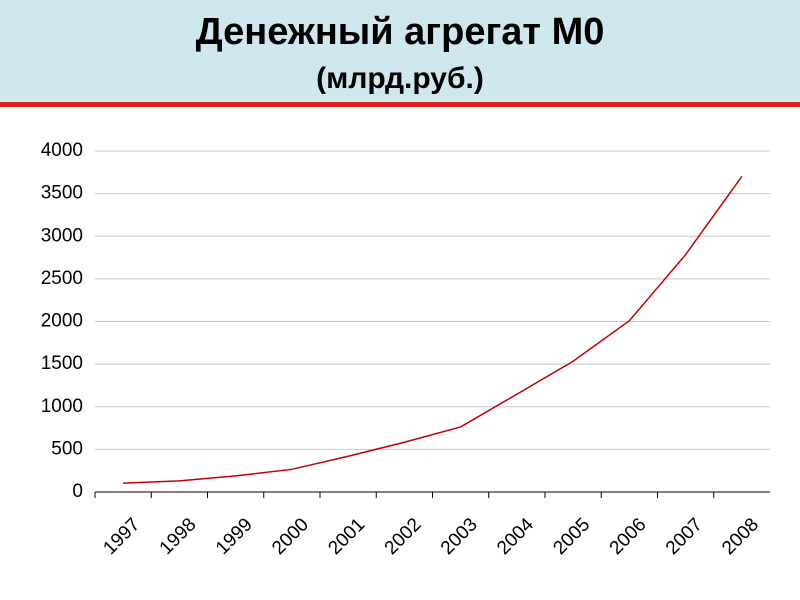 The image size is (800, 600). I want to click on y-tick-label: 500, so click(67, 448).